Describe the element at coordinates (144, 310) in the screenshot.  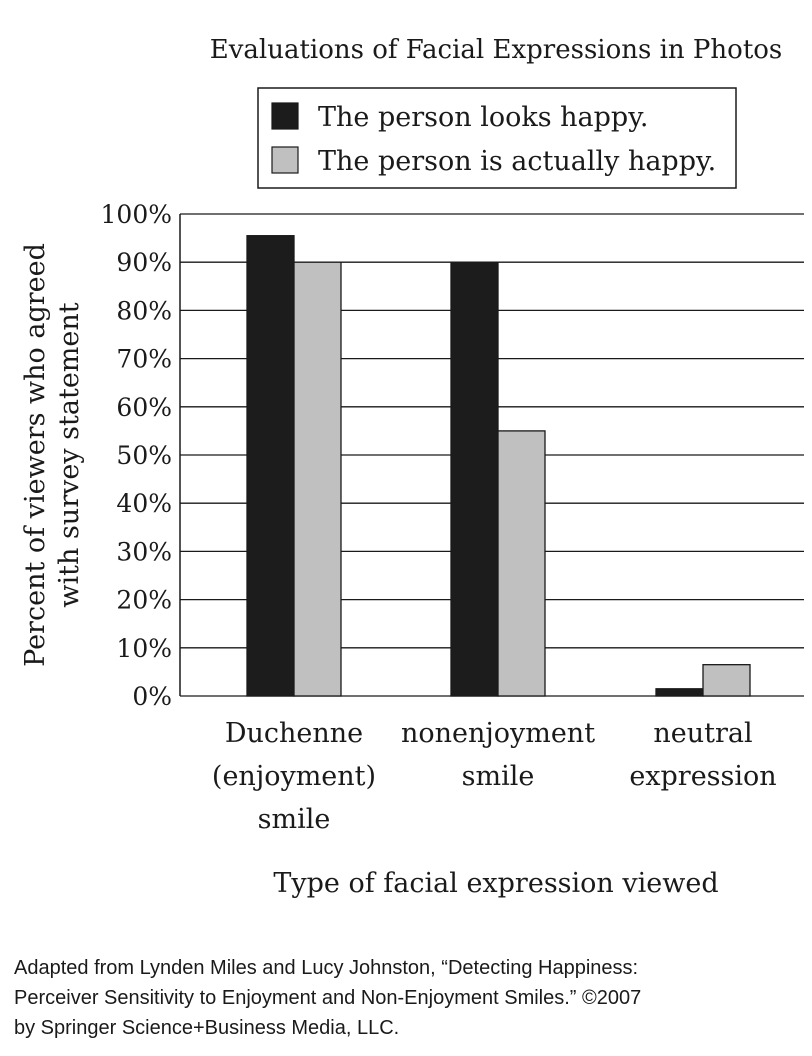
I see `y-tick-label: 80%` at that location.